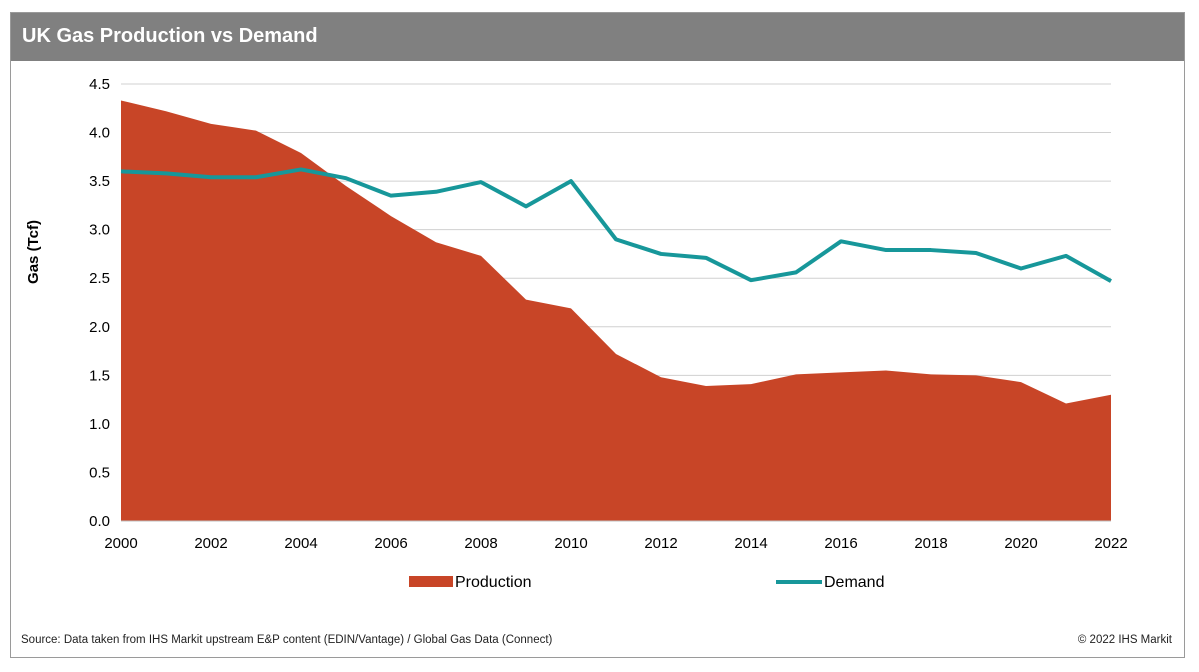 This screenshot has height=672, width=1199. I want to click on copyright-note: © 2022 IHS Markit, so click(1124, 640).